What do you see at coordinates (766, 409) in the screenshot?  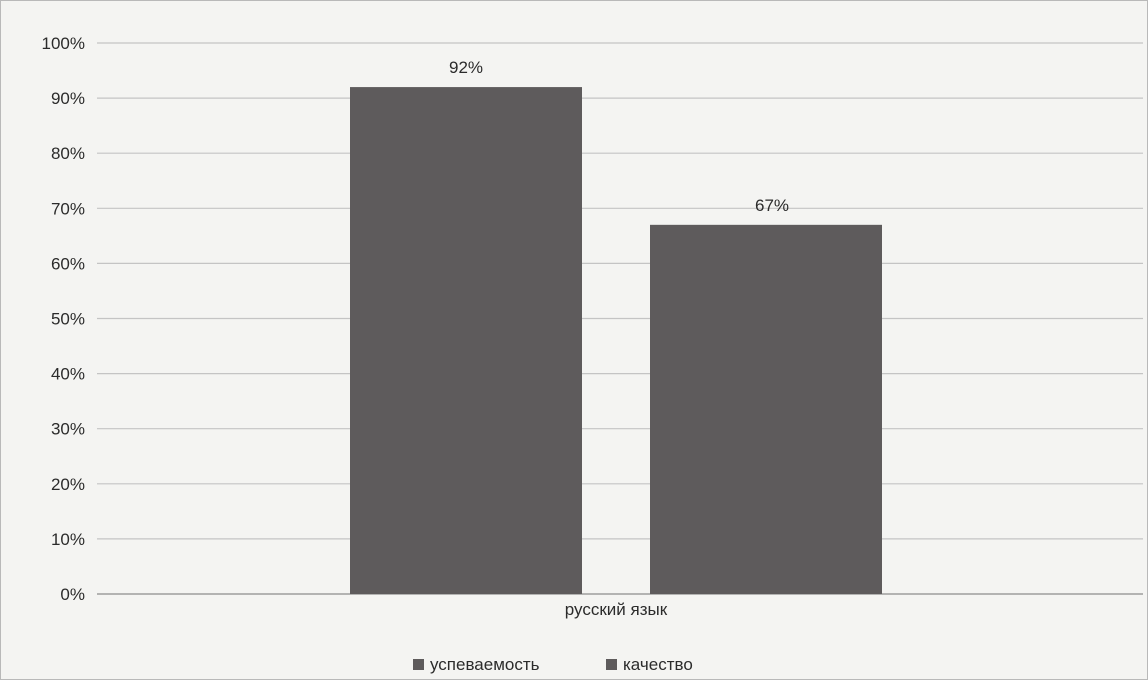 I see `bar-kachestvo` at bounding box center [766, 409].